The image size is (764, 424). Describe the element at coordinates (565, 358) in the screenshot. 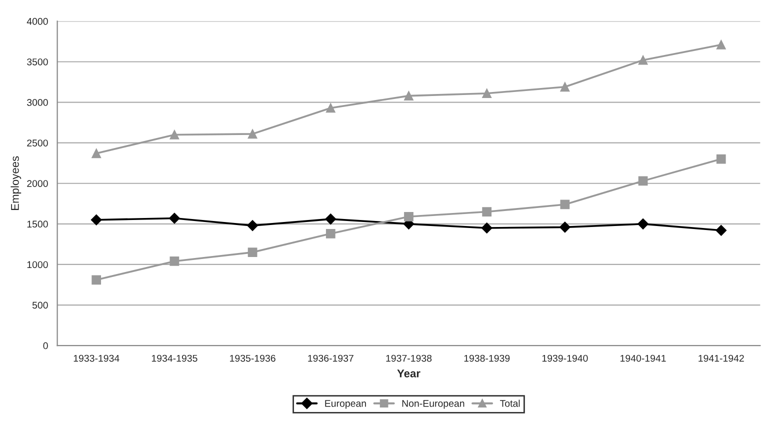

I see `x-tick-label: 1939-1940` at that location.